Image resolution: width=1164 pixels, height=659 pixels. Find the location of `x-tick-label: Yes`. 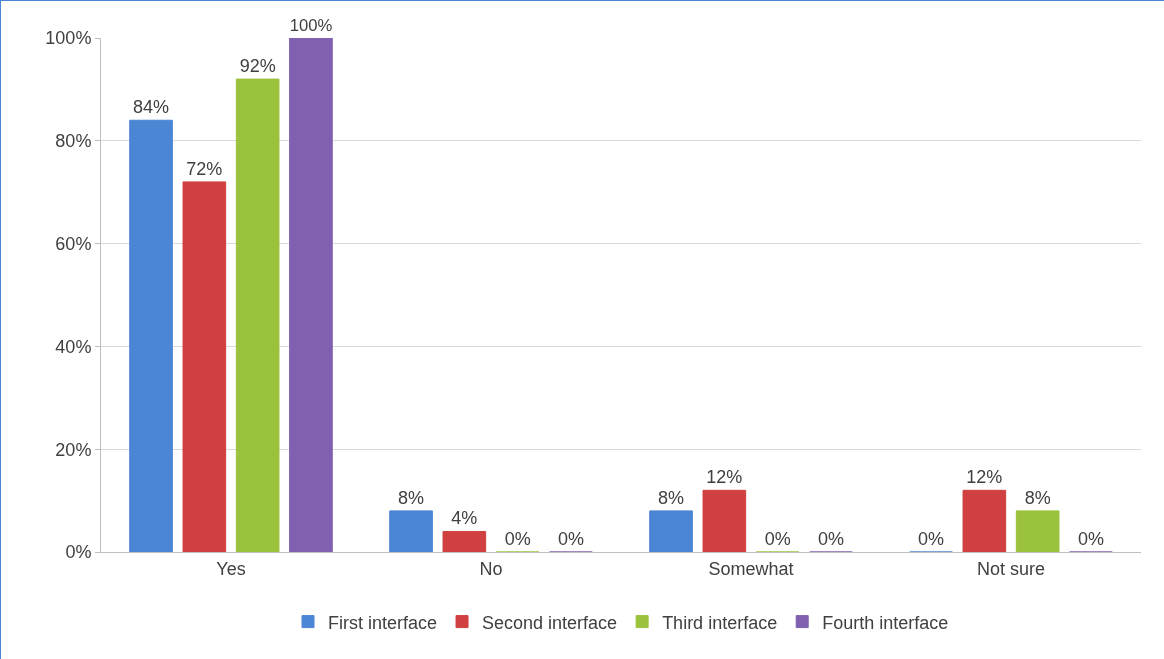

x-tick-label: Yes is located at coordinates (231, 568).